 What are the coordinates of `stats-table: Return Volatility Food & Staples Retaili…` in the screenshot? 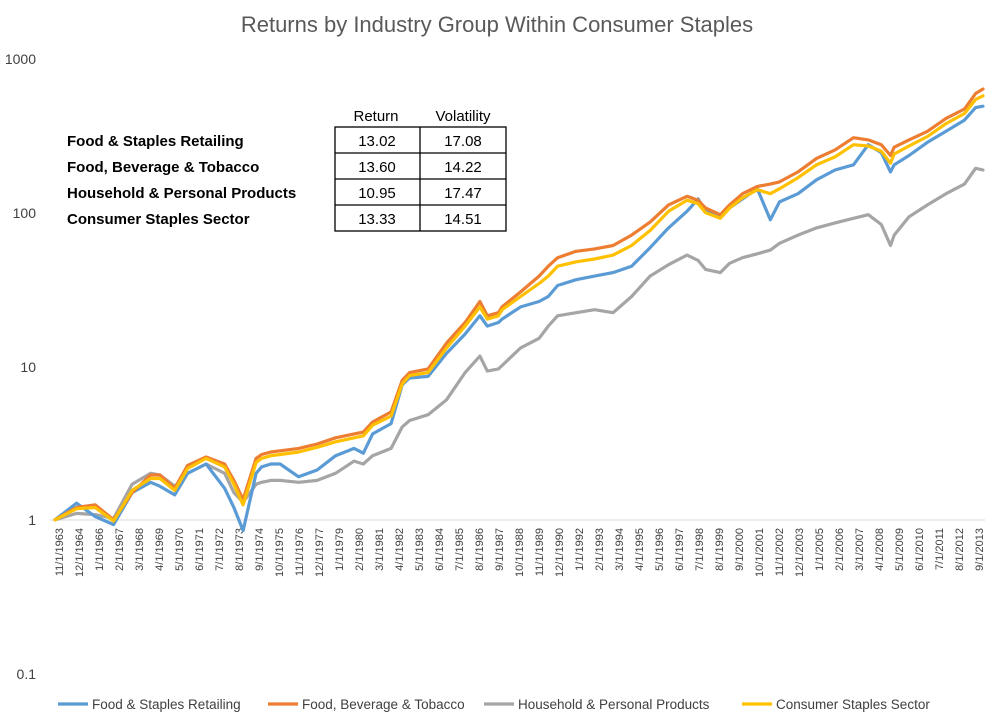 It's located at (287, 170).